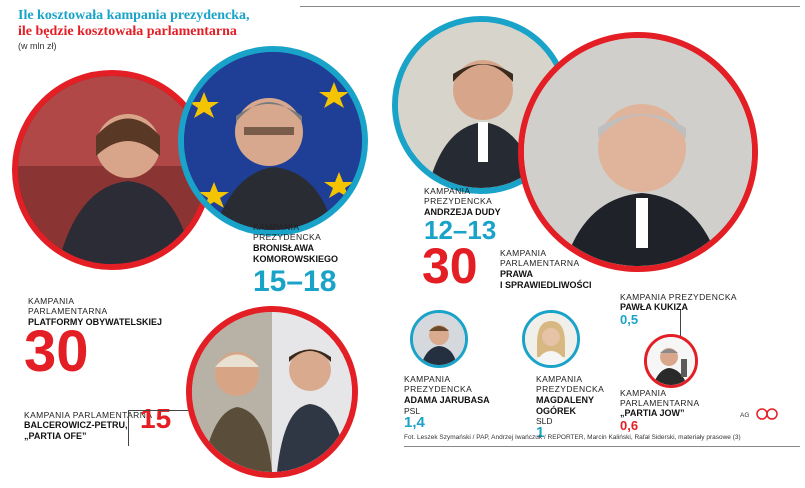 Image resolution: width=805 pixels, height=488 pixels. I want to click on petru-leader-line, so click(128, 428).